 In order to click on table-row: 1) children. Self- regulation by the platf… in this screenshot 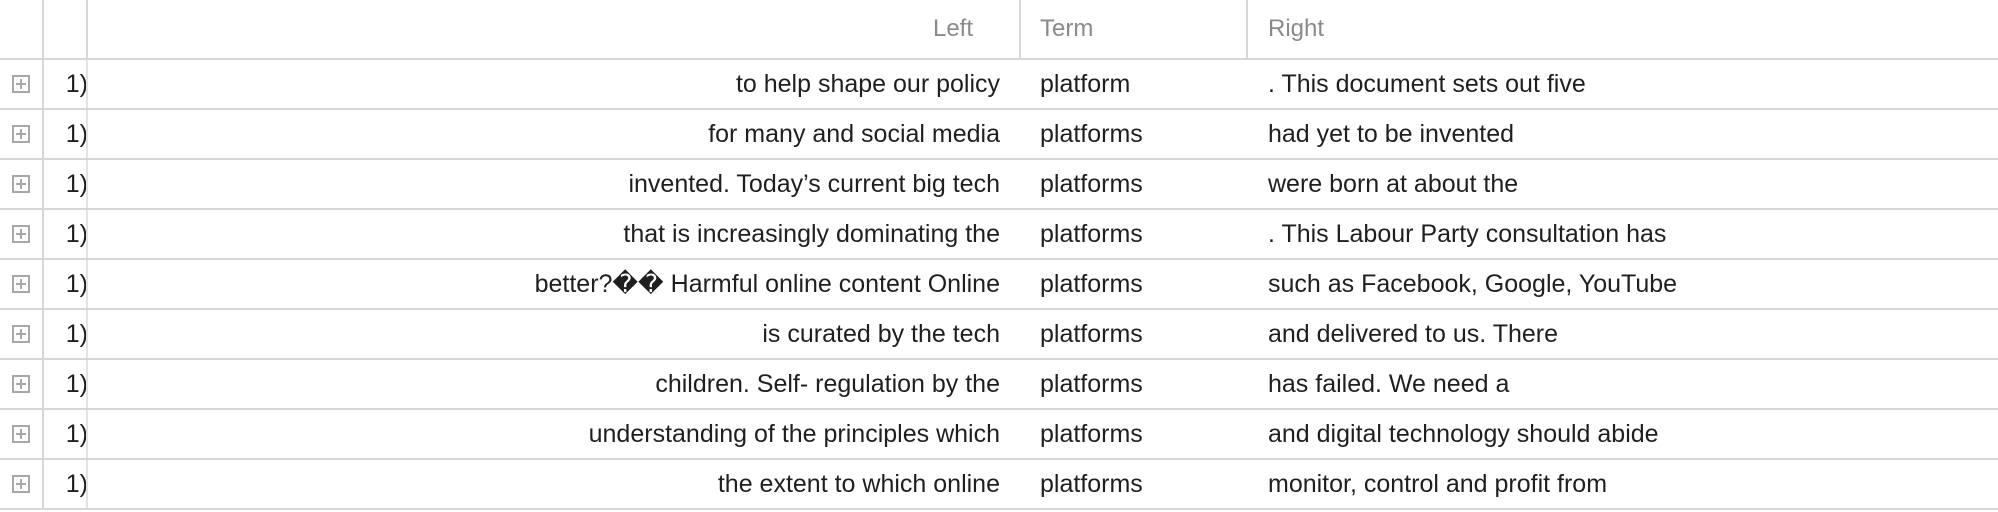, I will do `click(999, 385)`.